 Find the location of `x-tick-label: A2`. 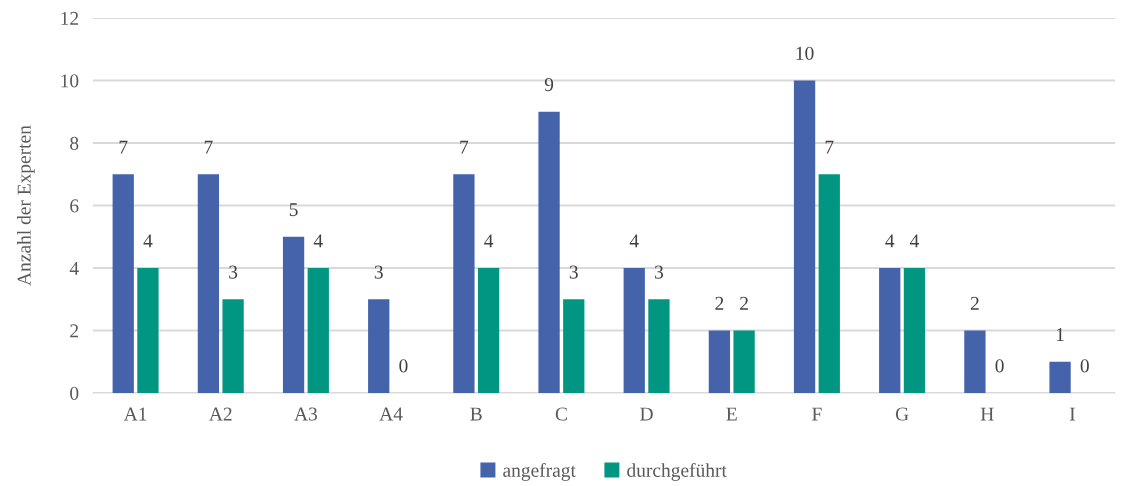

x-tick-label: A2 is located at coordinates (220, 414).